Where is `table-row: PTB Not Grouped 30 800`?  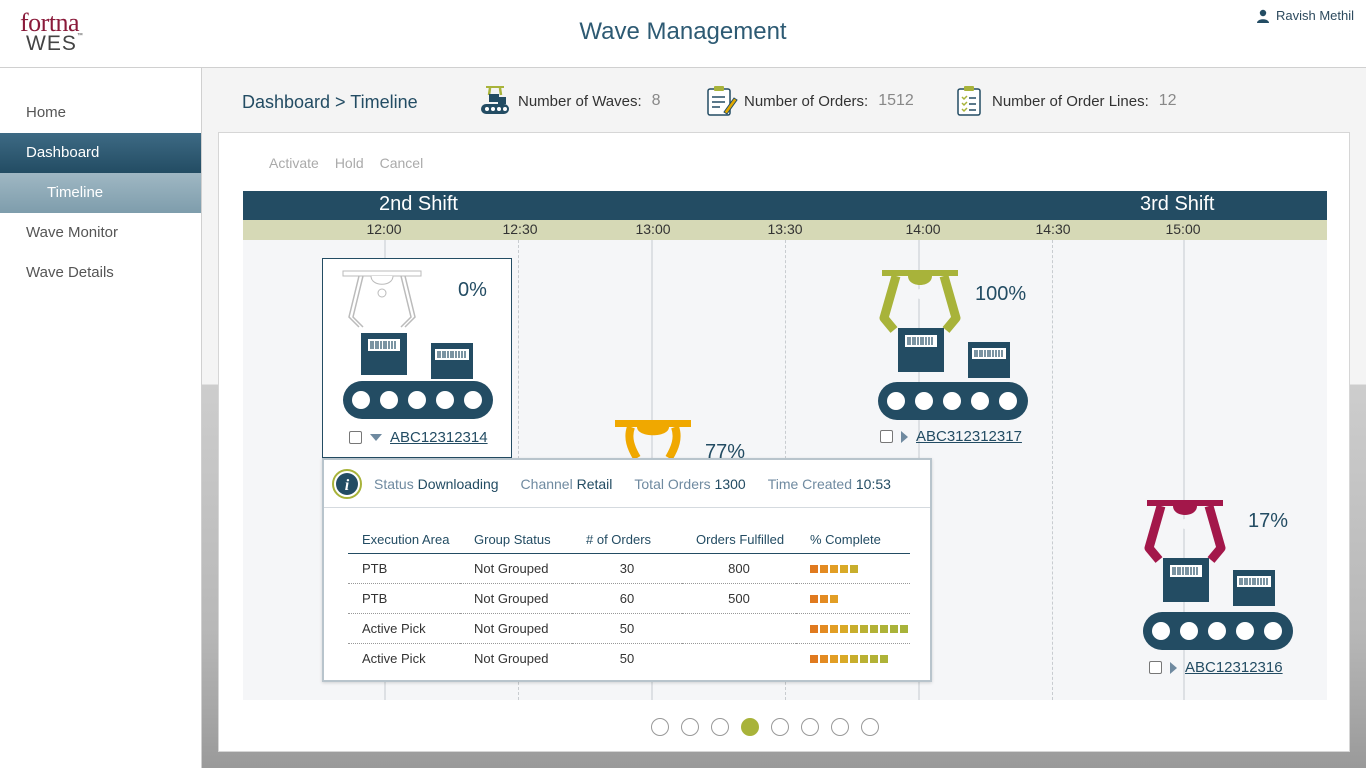 table-row: PTB Not Grouped 30 800 is located at coordinates (629, 568).